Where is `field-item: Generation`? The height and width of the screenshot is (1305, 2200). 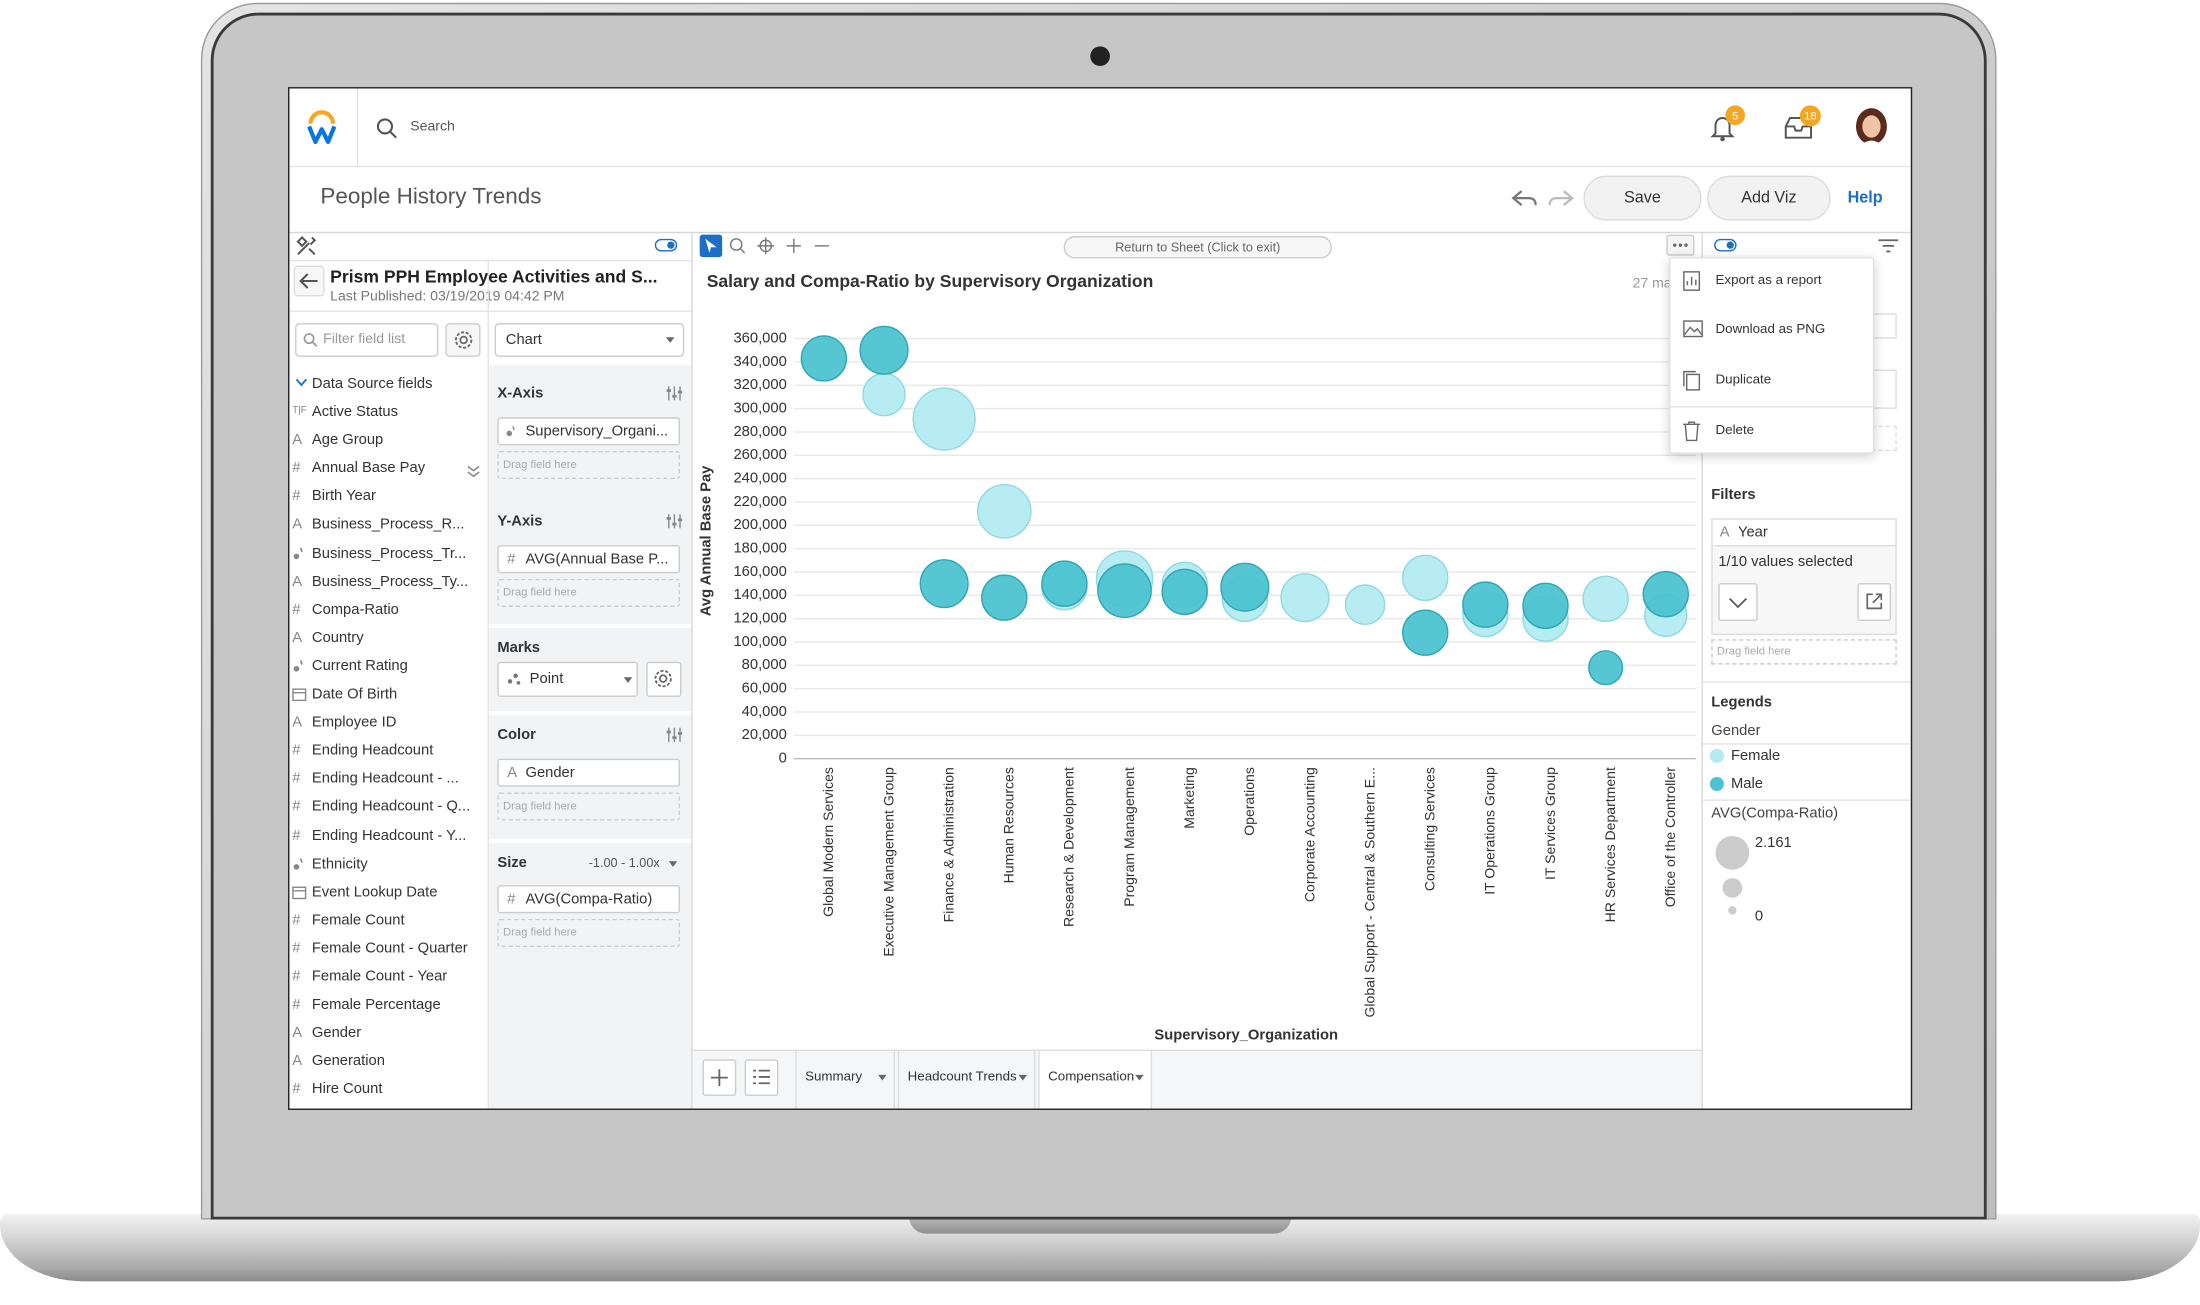 field-item: Generation is located at coordinates (348, 1061).